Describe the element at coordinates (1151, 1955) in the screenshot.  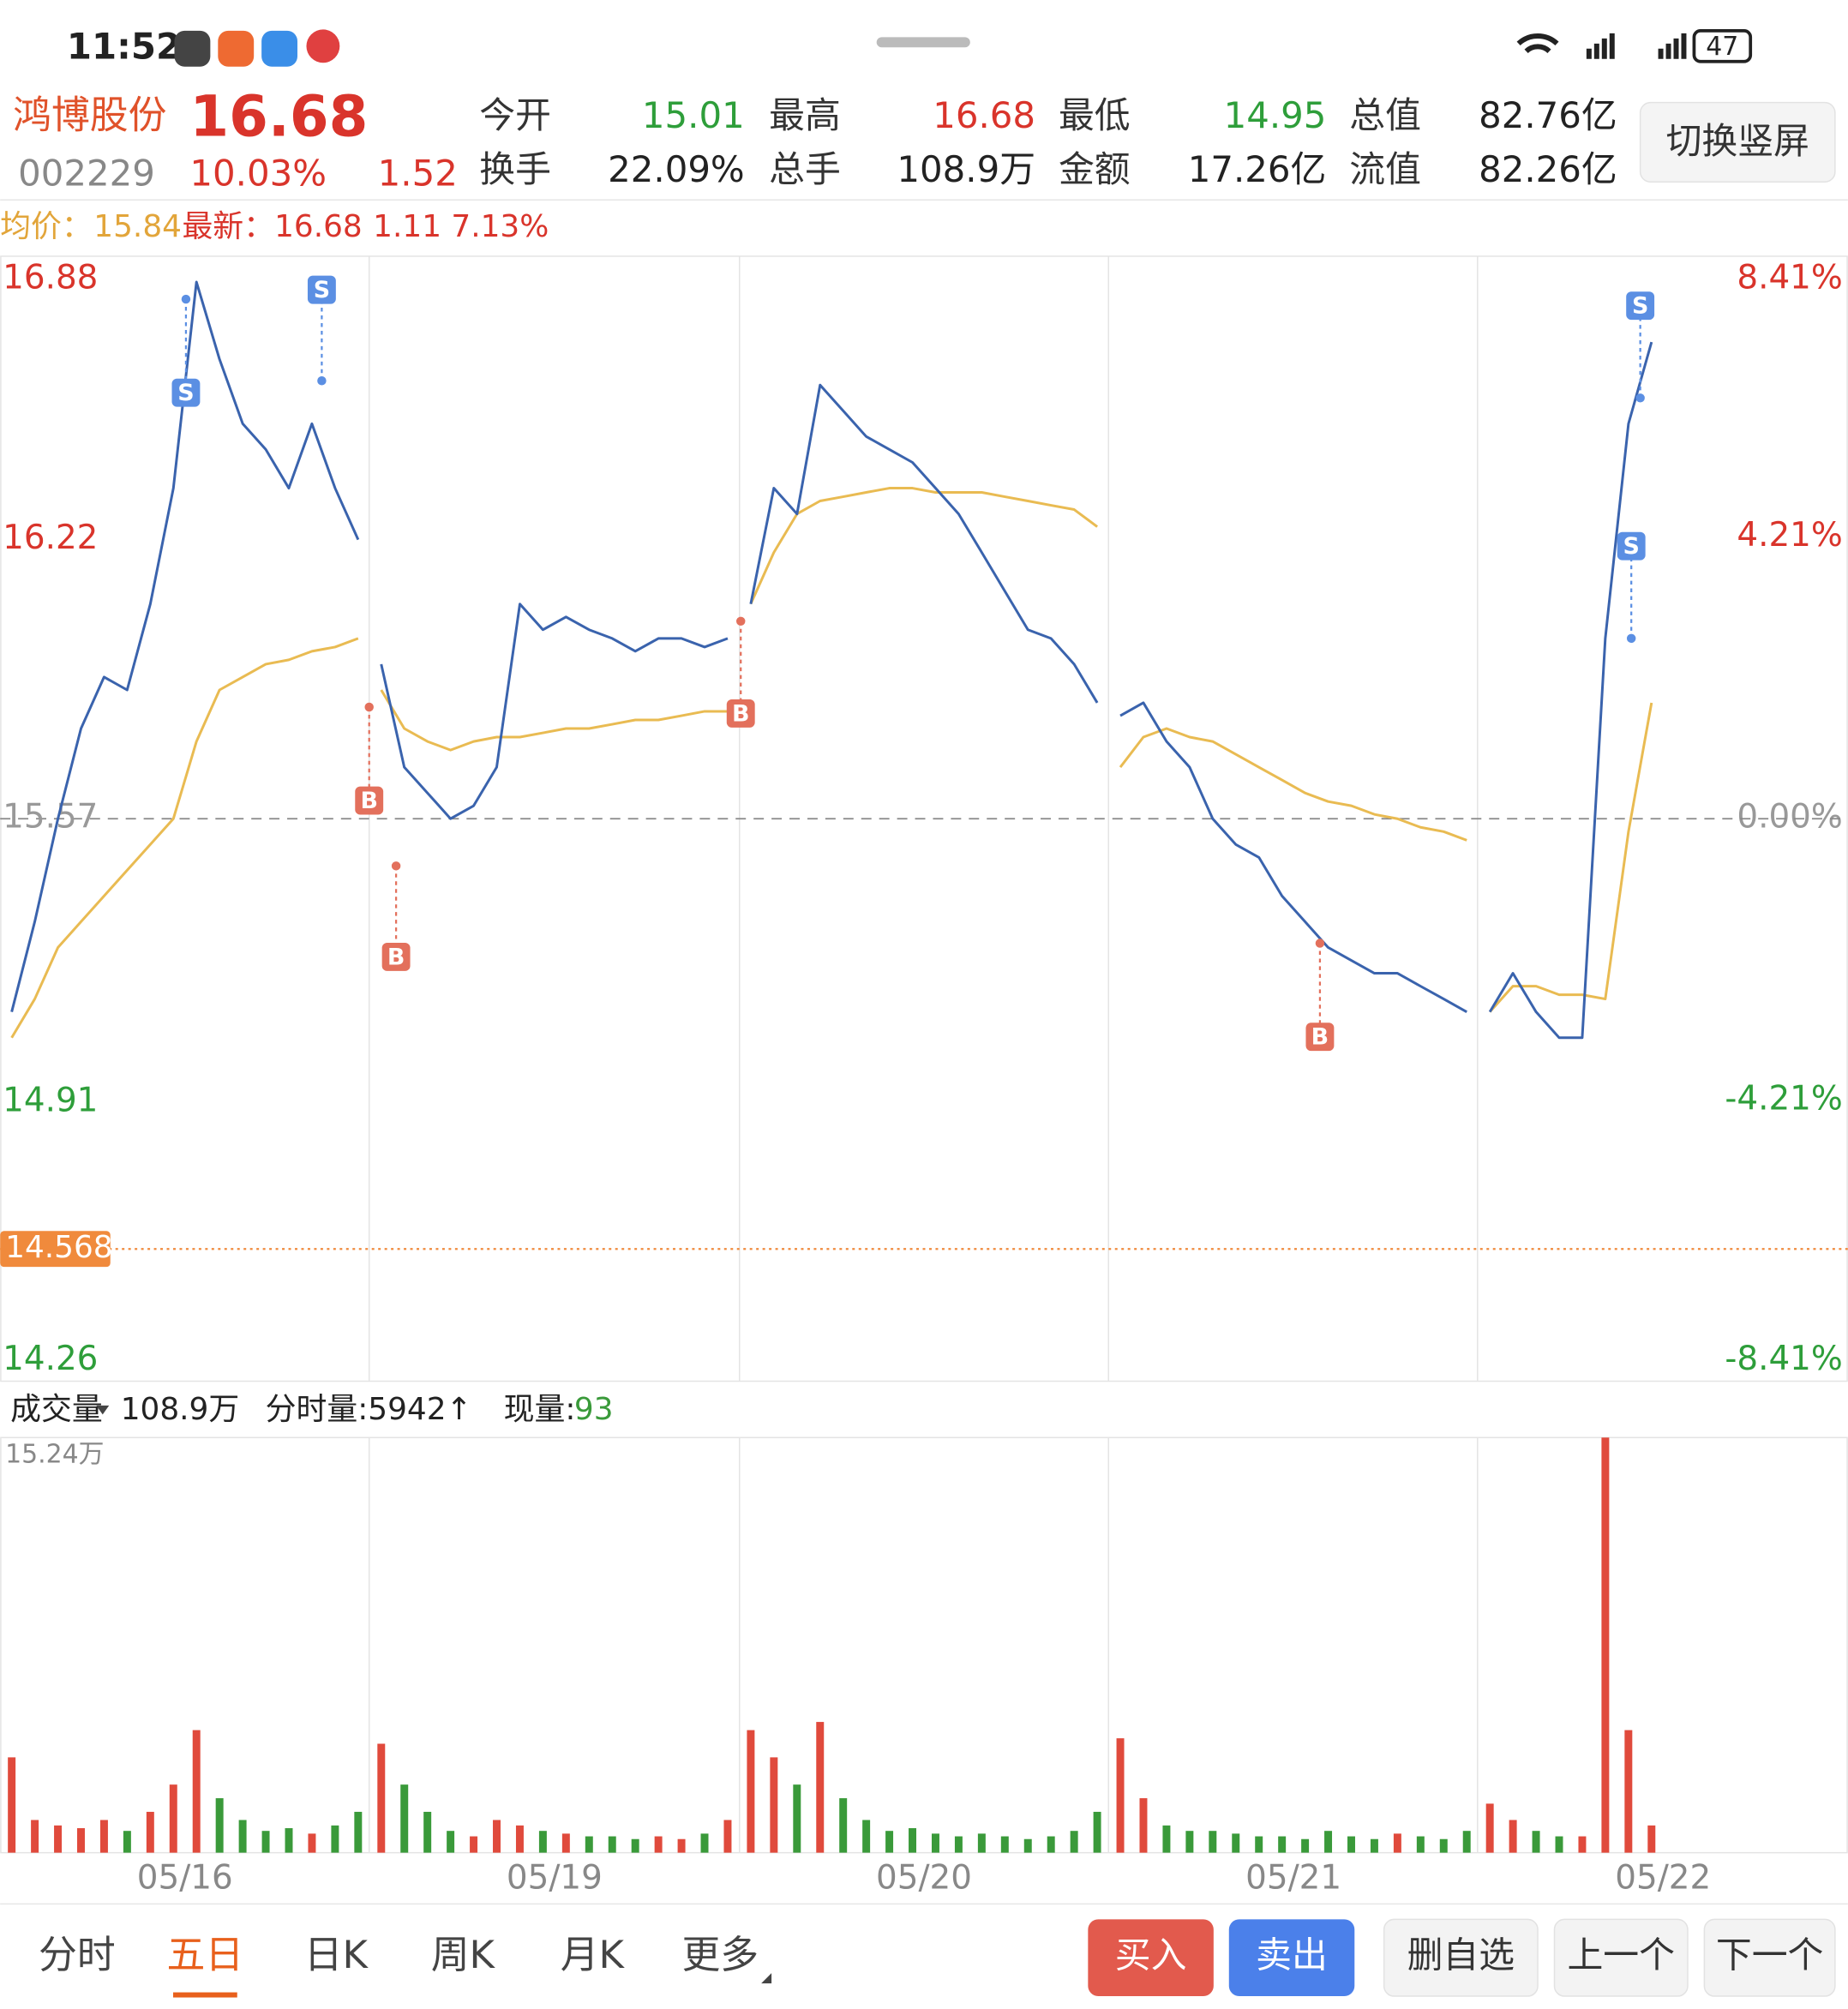
I see `buy-button-label: 买入` at that location.